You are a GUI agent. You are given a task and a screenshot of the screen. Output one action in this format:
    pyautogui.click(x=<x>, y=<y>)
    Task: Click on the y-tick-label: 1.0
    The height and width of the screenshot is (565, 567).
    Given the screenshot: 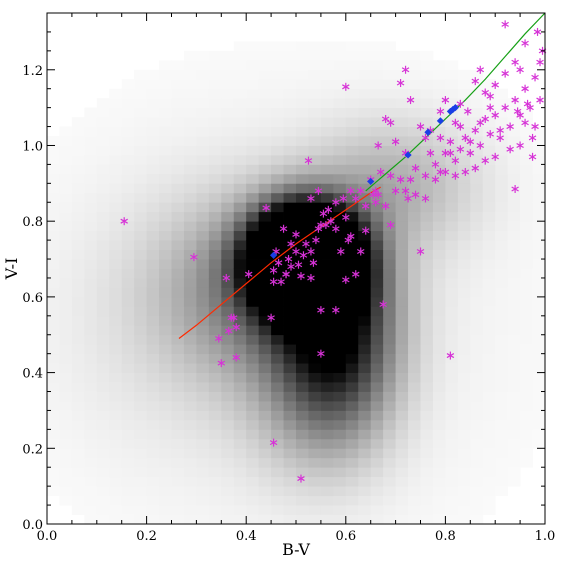 What is the action you would take?
    pyautogui.click(x=32, y=146)
    